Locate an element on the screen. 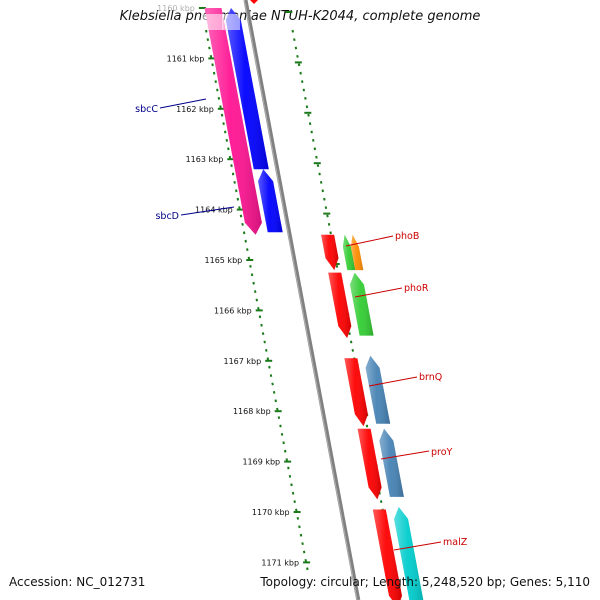  gene-arrow-sbcC-shading is located at coordinates (247, 89).